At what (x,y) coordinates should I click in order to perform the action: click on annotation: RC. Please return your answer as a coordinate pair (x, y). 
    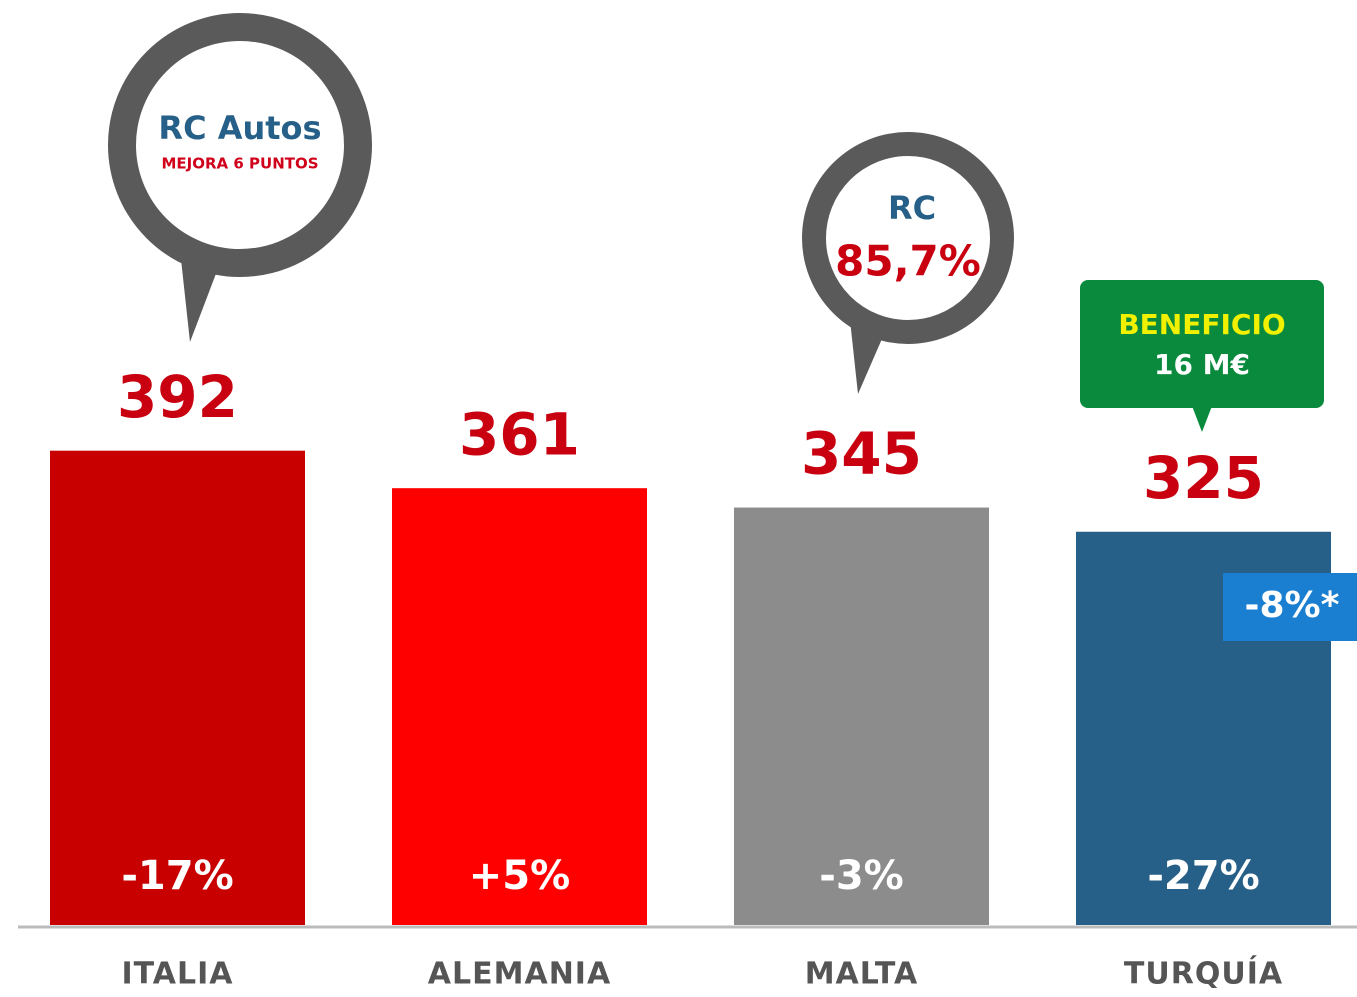
    Looking at the image, I should click on (912, 208).